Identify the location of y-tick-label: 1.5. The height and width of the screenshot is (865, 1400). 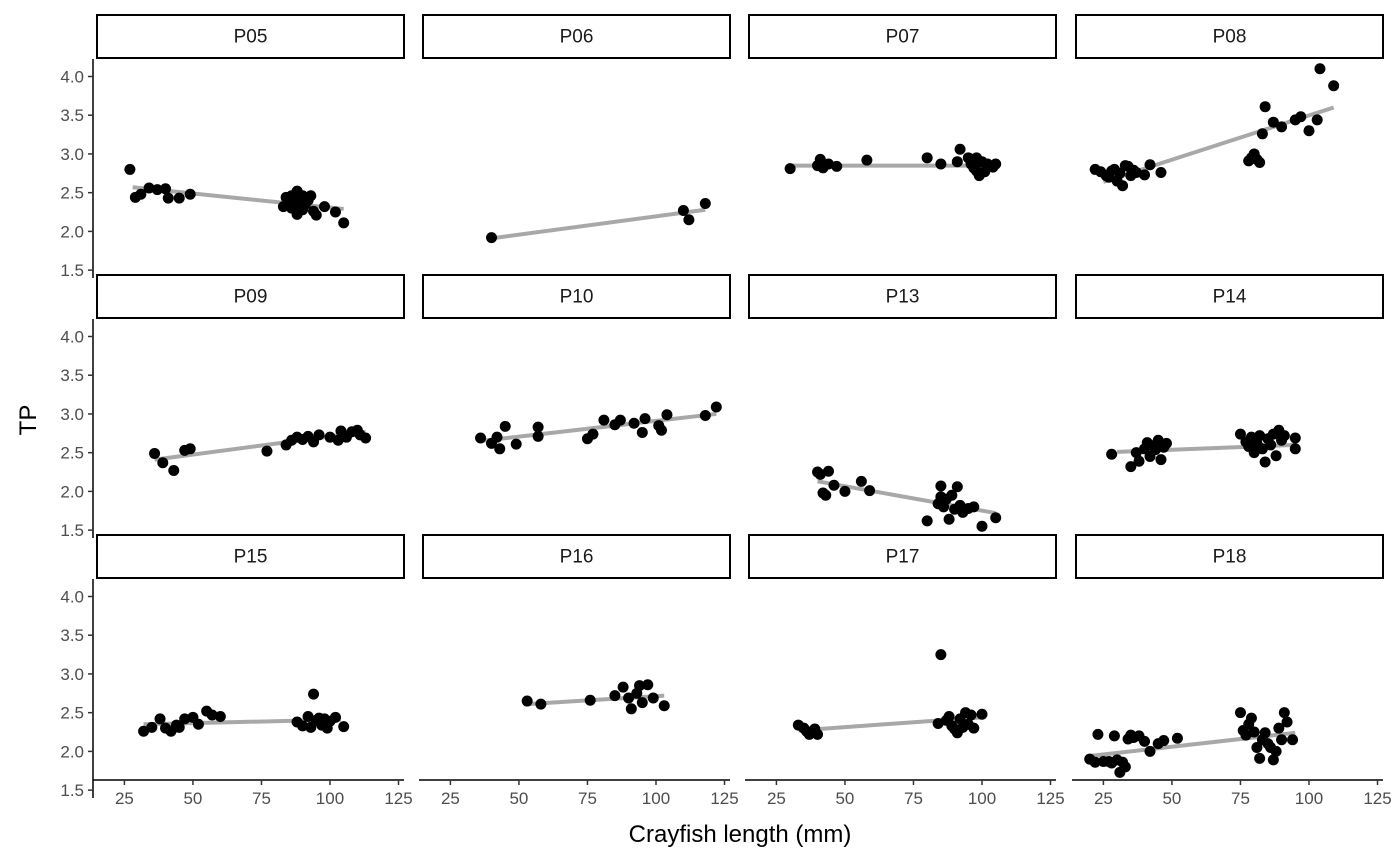
(72, 270).